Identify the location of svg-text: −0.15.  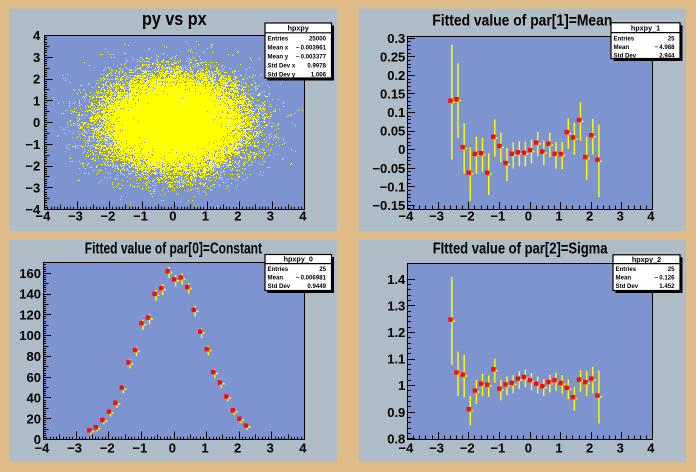
(388, 205).